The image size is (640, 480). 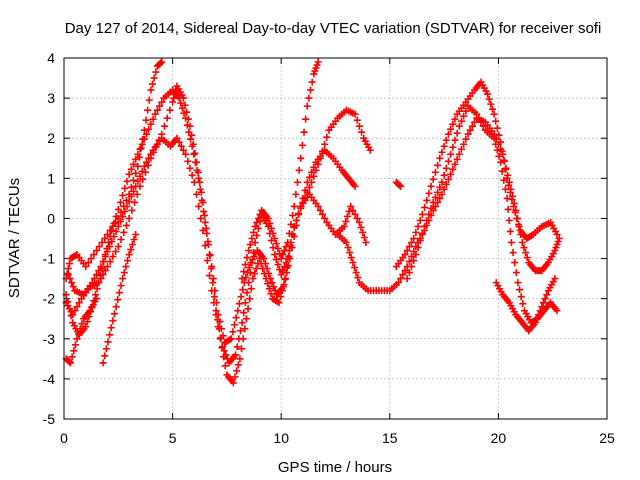 I want to click on x-tick-label: 20, so click(x=499, y=438).